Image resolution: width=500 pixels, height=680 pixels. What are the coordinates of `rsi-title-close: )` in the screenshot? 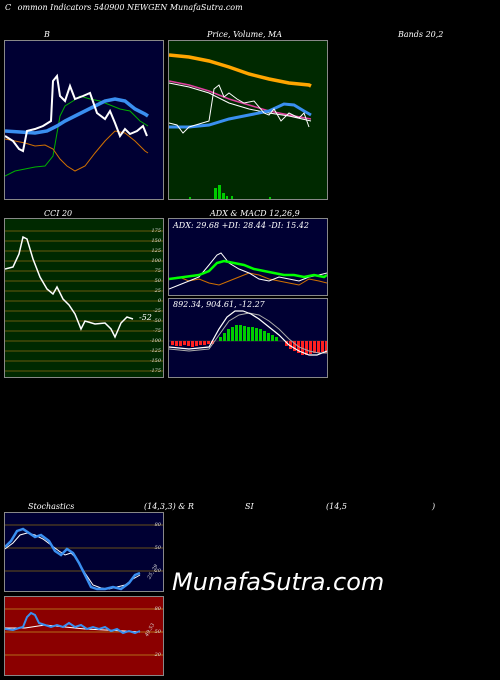 It's located at (434, 506).